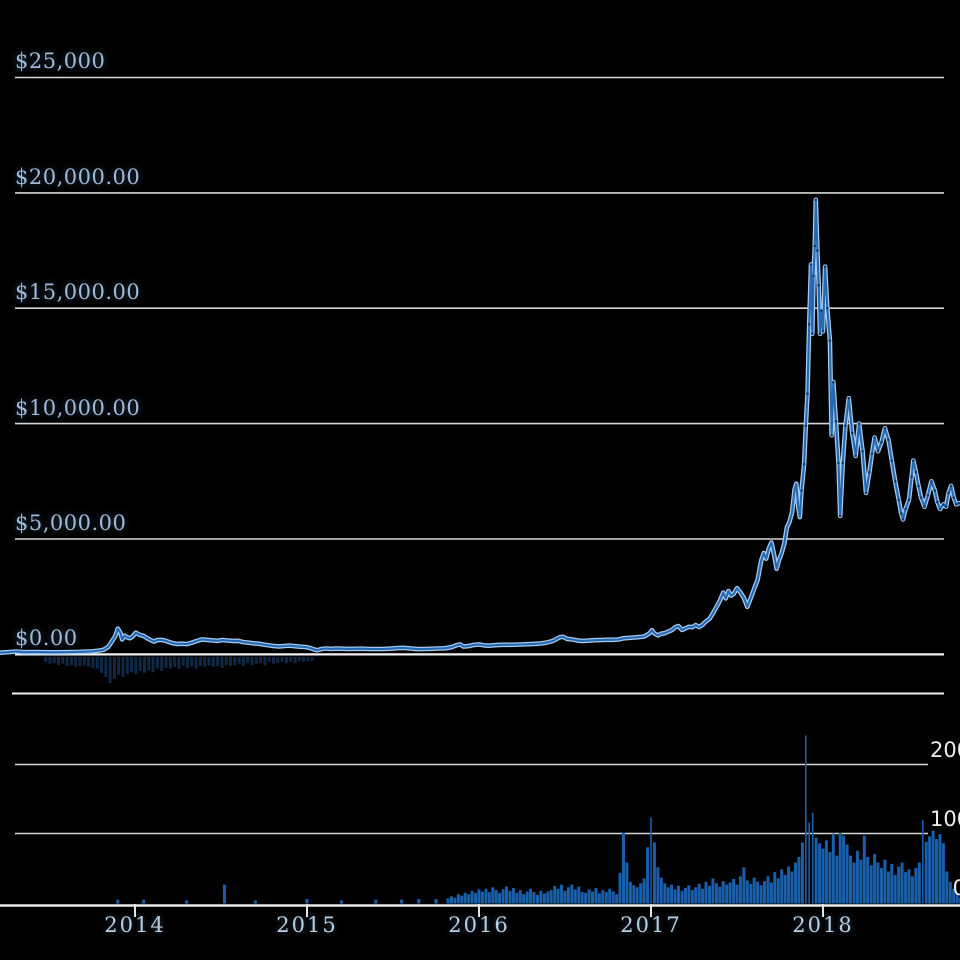 The width and height of the screenshot is (960, 960). Describe the element at coordinates (78, 407) in the screenshot. I see `price-axis-label-3: $10,000.00` at that location.